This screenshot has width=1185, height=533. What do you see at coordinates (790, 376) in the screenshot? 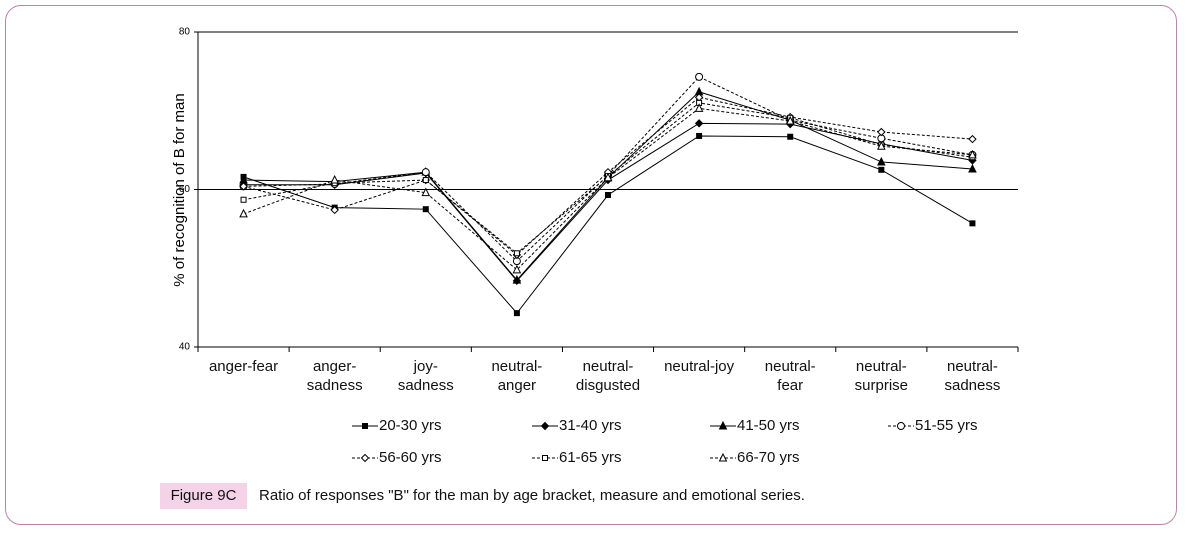
I see `x-tick-label: neutral- fear` at bounding box center [790, 376].